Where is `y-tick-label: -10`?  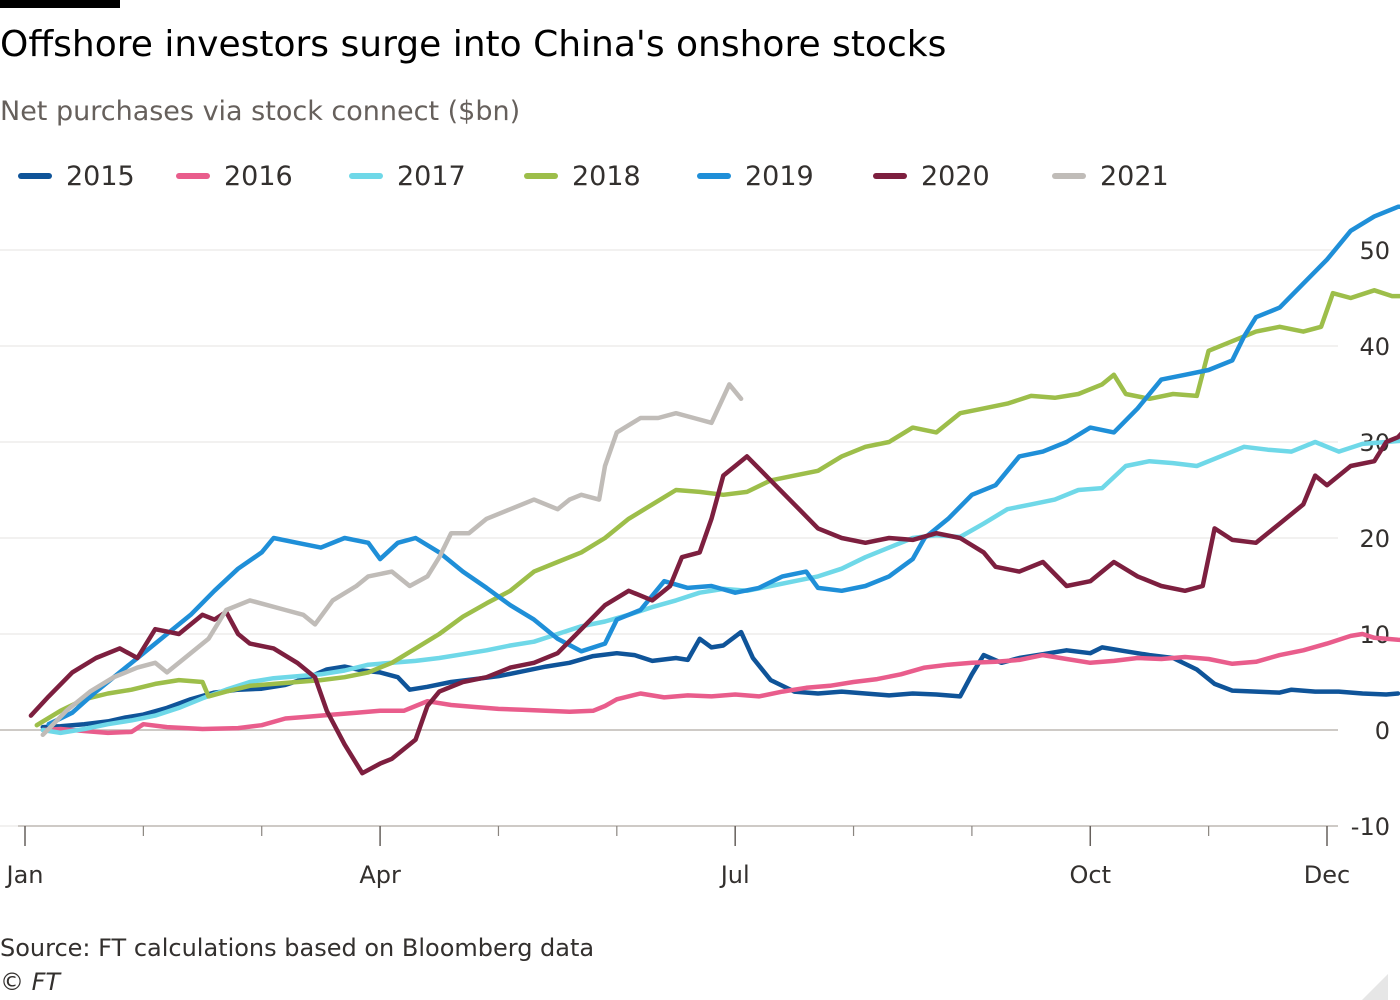
y-tick-label: -10 is located at coordinates (1370, 827).